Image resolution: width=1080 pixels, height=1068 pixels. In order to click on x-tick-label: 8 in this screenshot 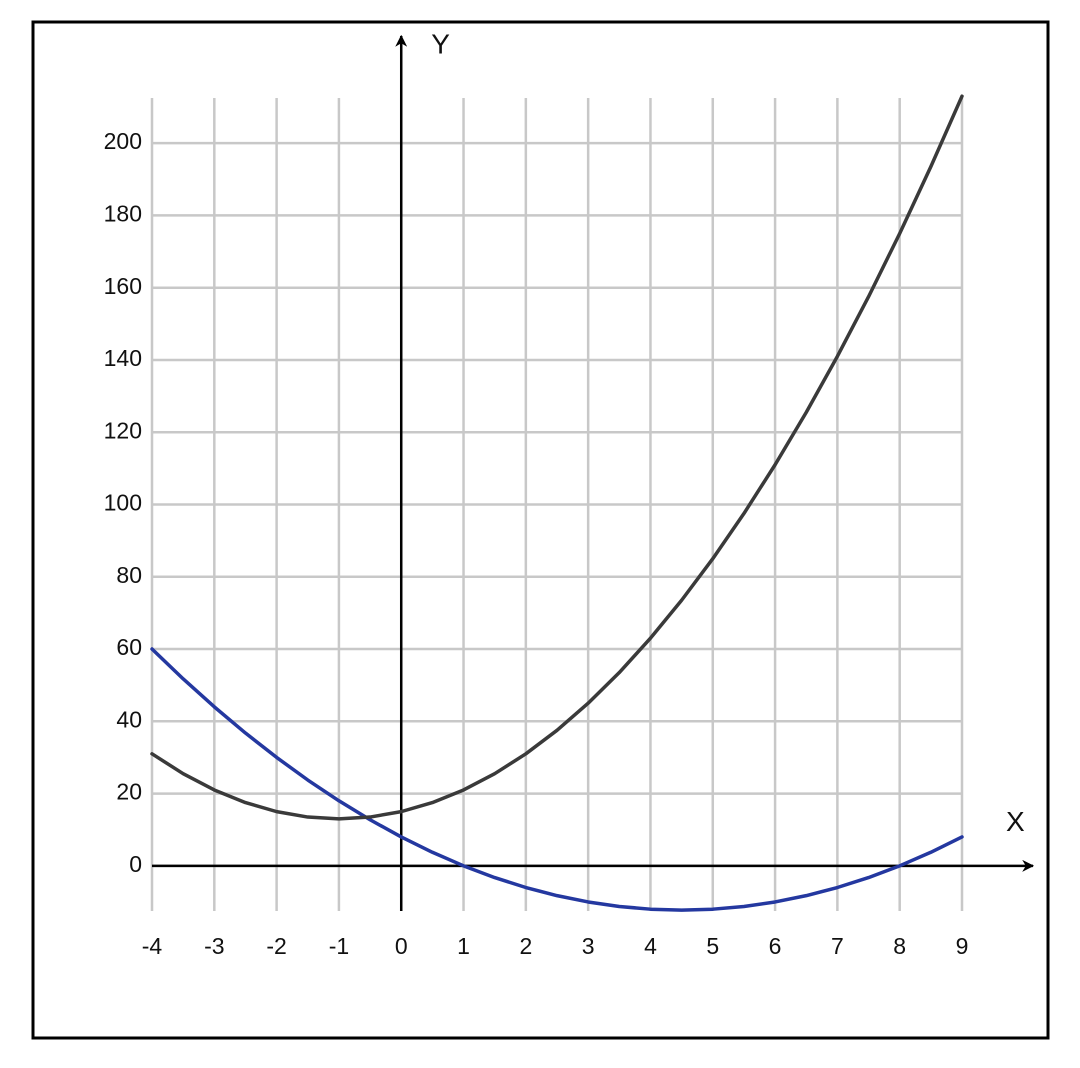, I will do `click(899, 946)`.